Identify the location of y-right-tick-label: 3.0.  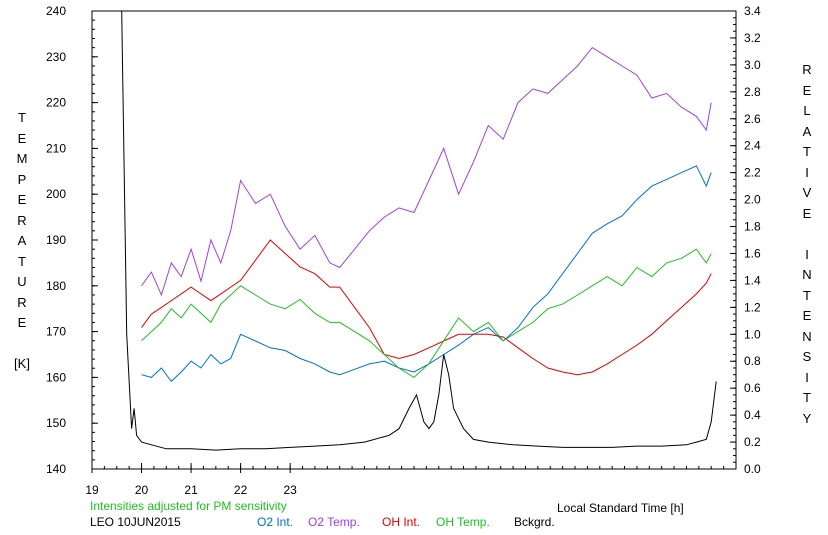
(752, 65).